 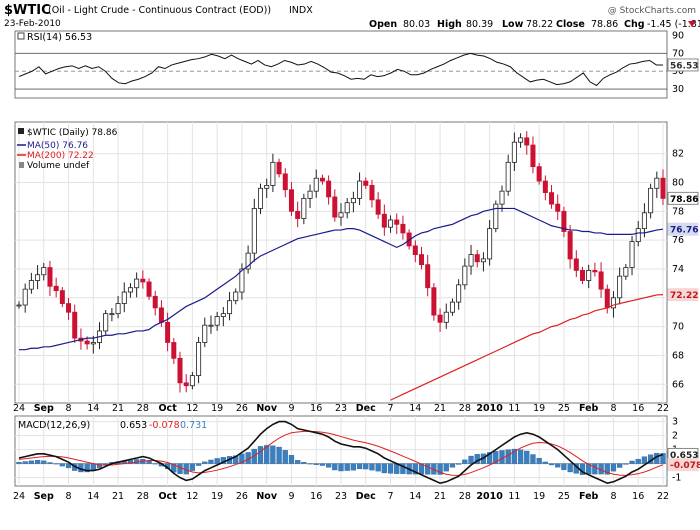 What do you see at coordinates (479, 24) in the screenshot?
I see `high-value: 80.39` at bounding box center [479, 24].